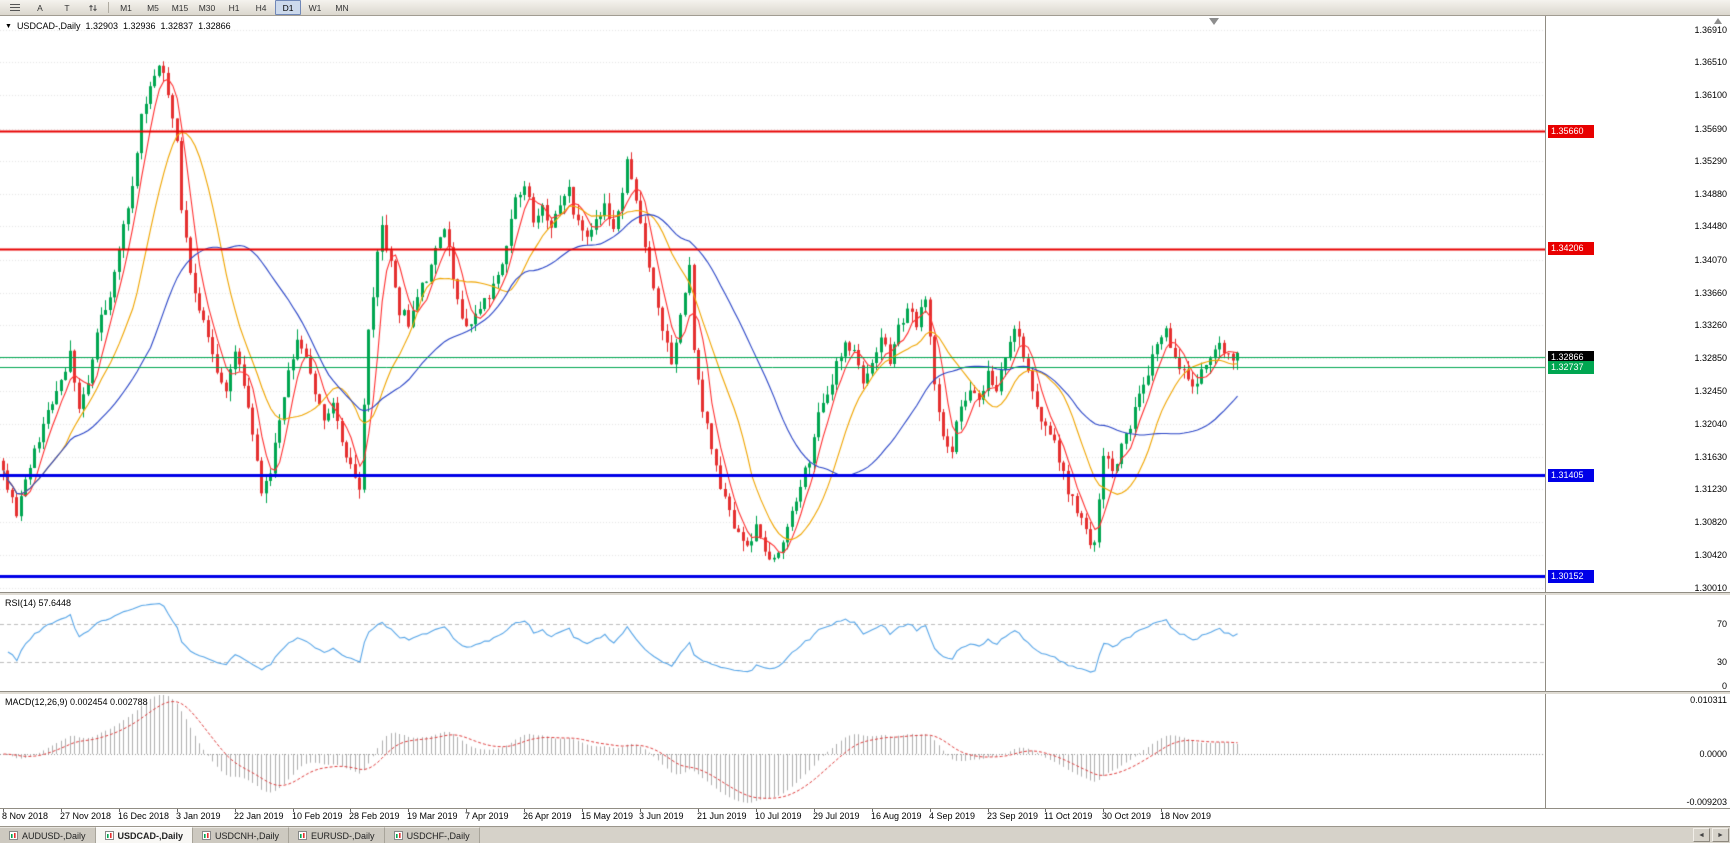 This screenshot has height=843, width=1730. Describe the element at coordinates (1710, 522) in the screenshot. I see `price-scale-tick: 1.30820` at that location.